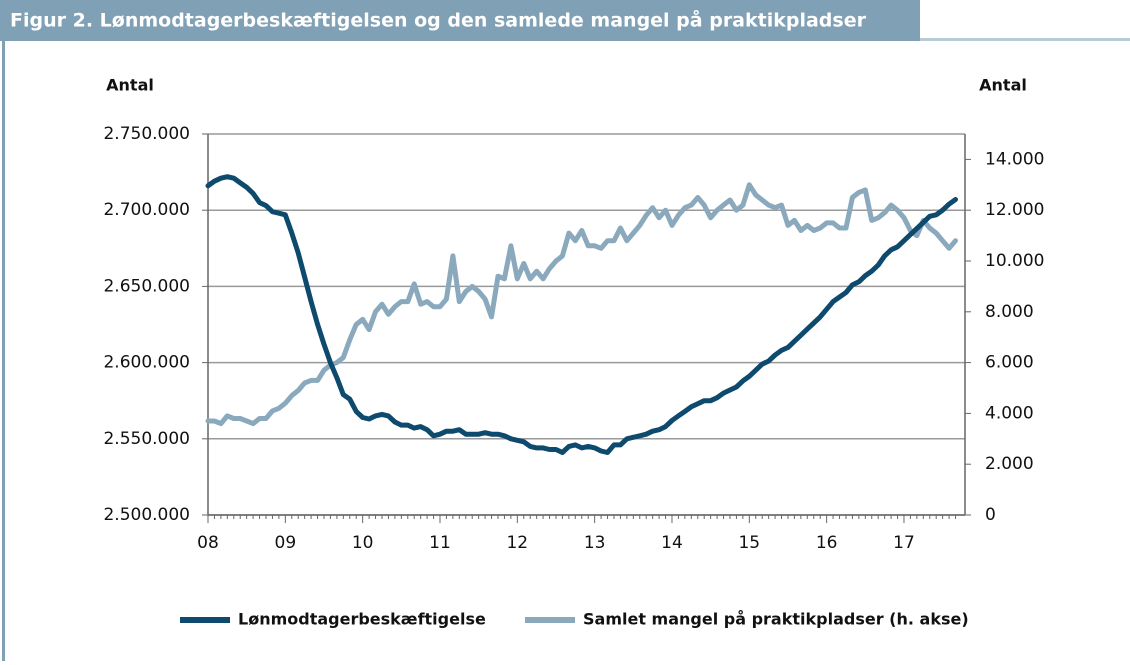  I want to click on title-bar, so click(460, 20).